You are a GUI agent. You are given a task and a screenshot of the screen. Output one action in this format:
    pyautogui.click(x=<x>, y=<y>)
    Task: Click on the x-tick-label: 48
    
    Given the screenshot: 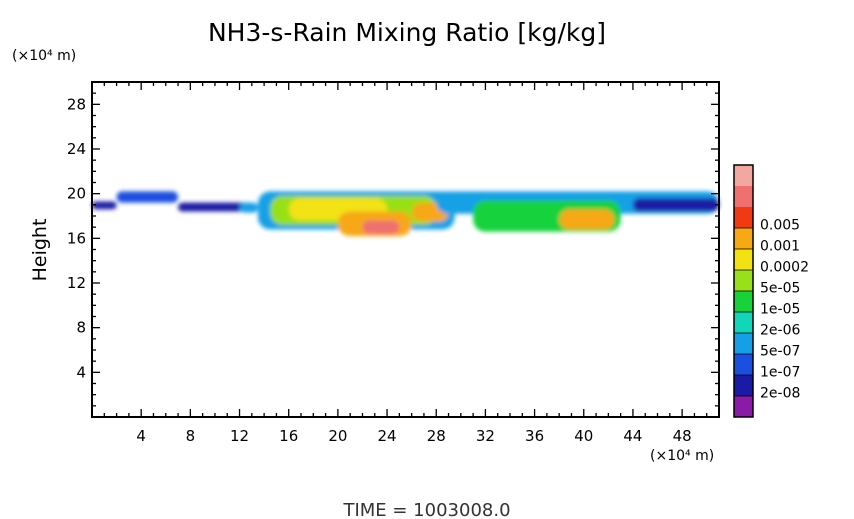 What is the action you would take?
    pyautogui.click(x=682, y=436)
    